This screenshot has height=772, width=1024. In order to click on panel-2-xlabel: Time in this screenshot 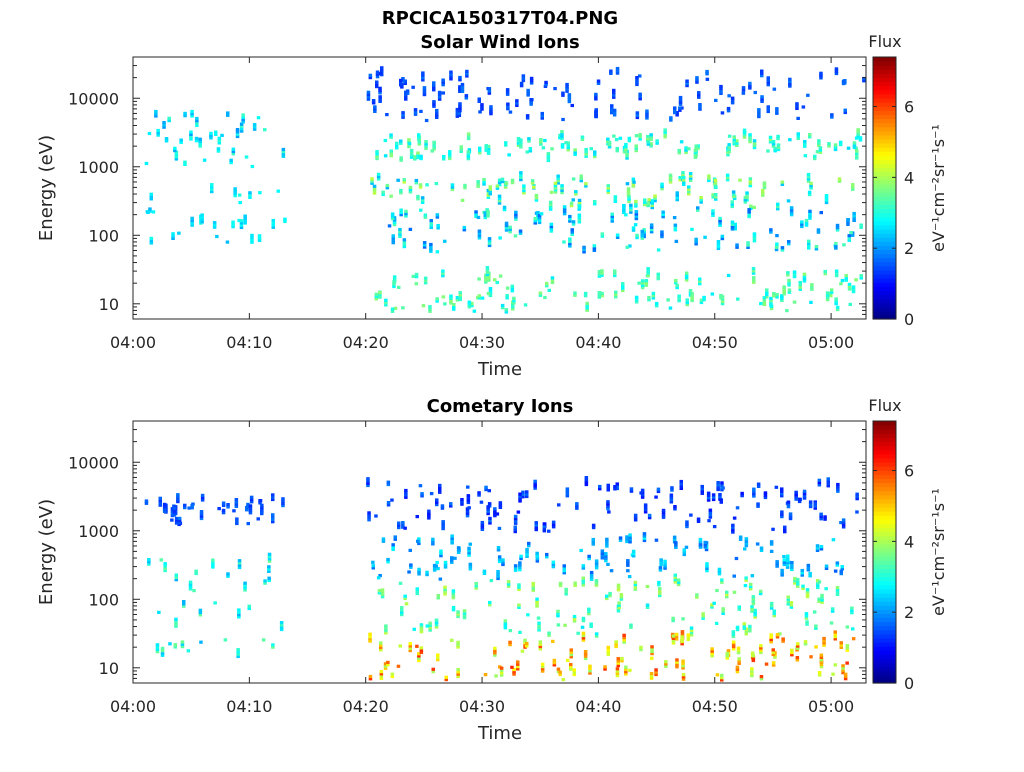, I will do `click(499, 733)`.